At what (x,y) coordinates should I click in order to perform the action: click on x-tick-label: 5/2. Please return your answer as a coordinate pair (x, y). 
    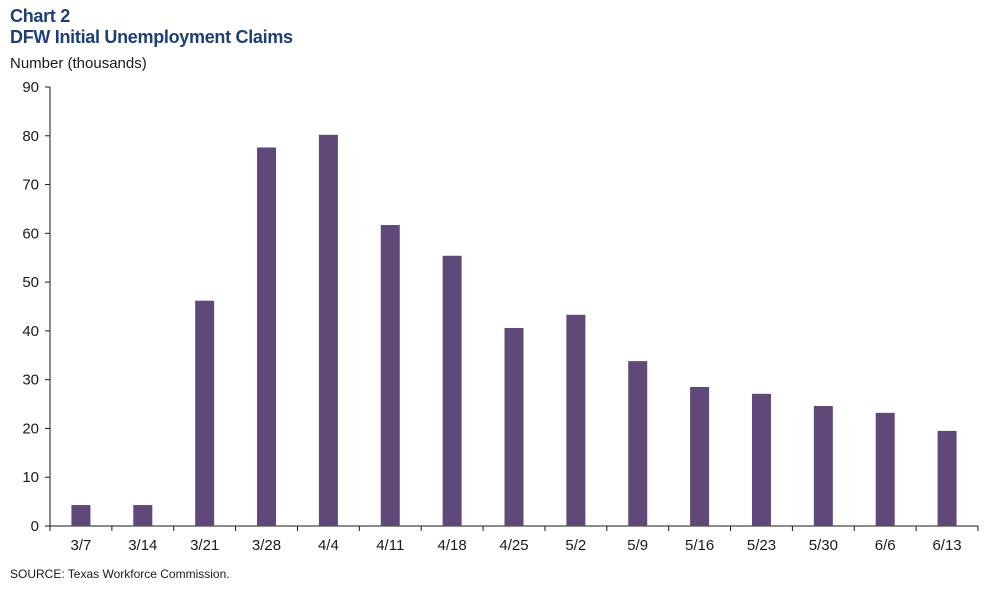
    Looking at the image, I should click on (575, 545).